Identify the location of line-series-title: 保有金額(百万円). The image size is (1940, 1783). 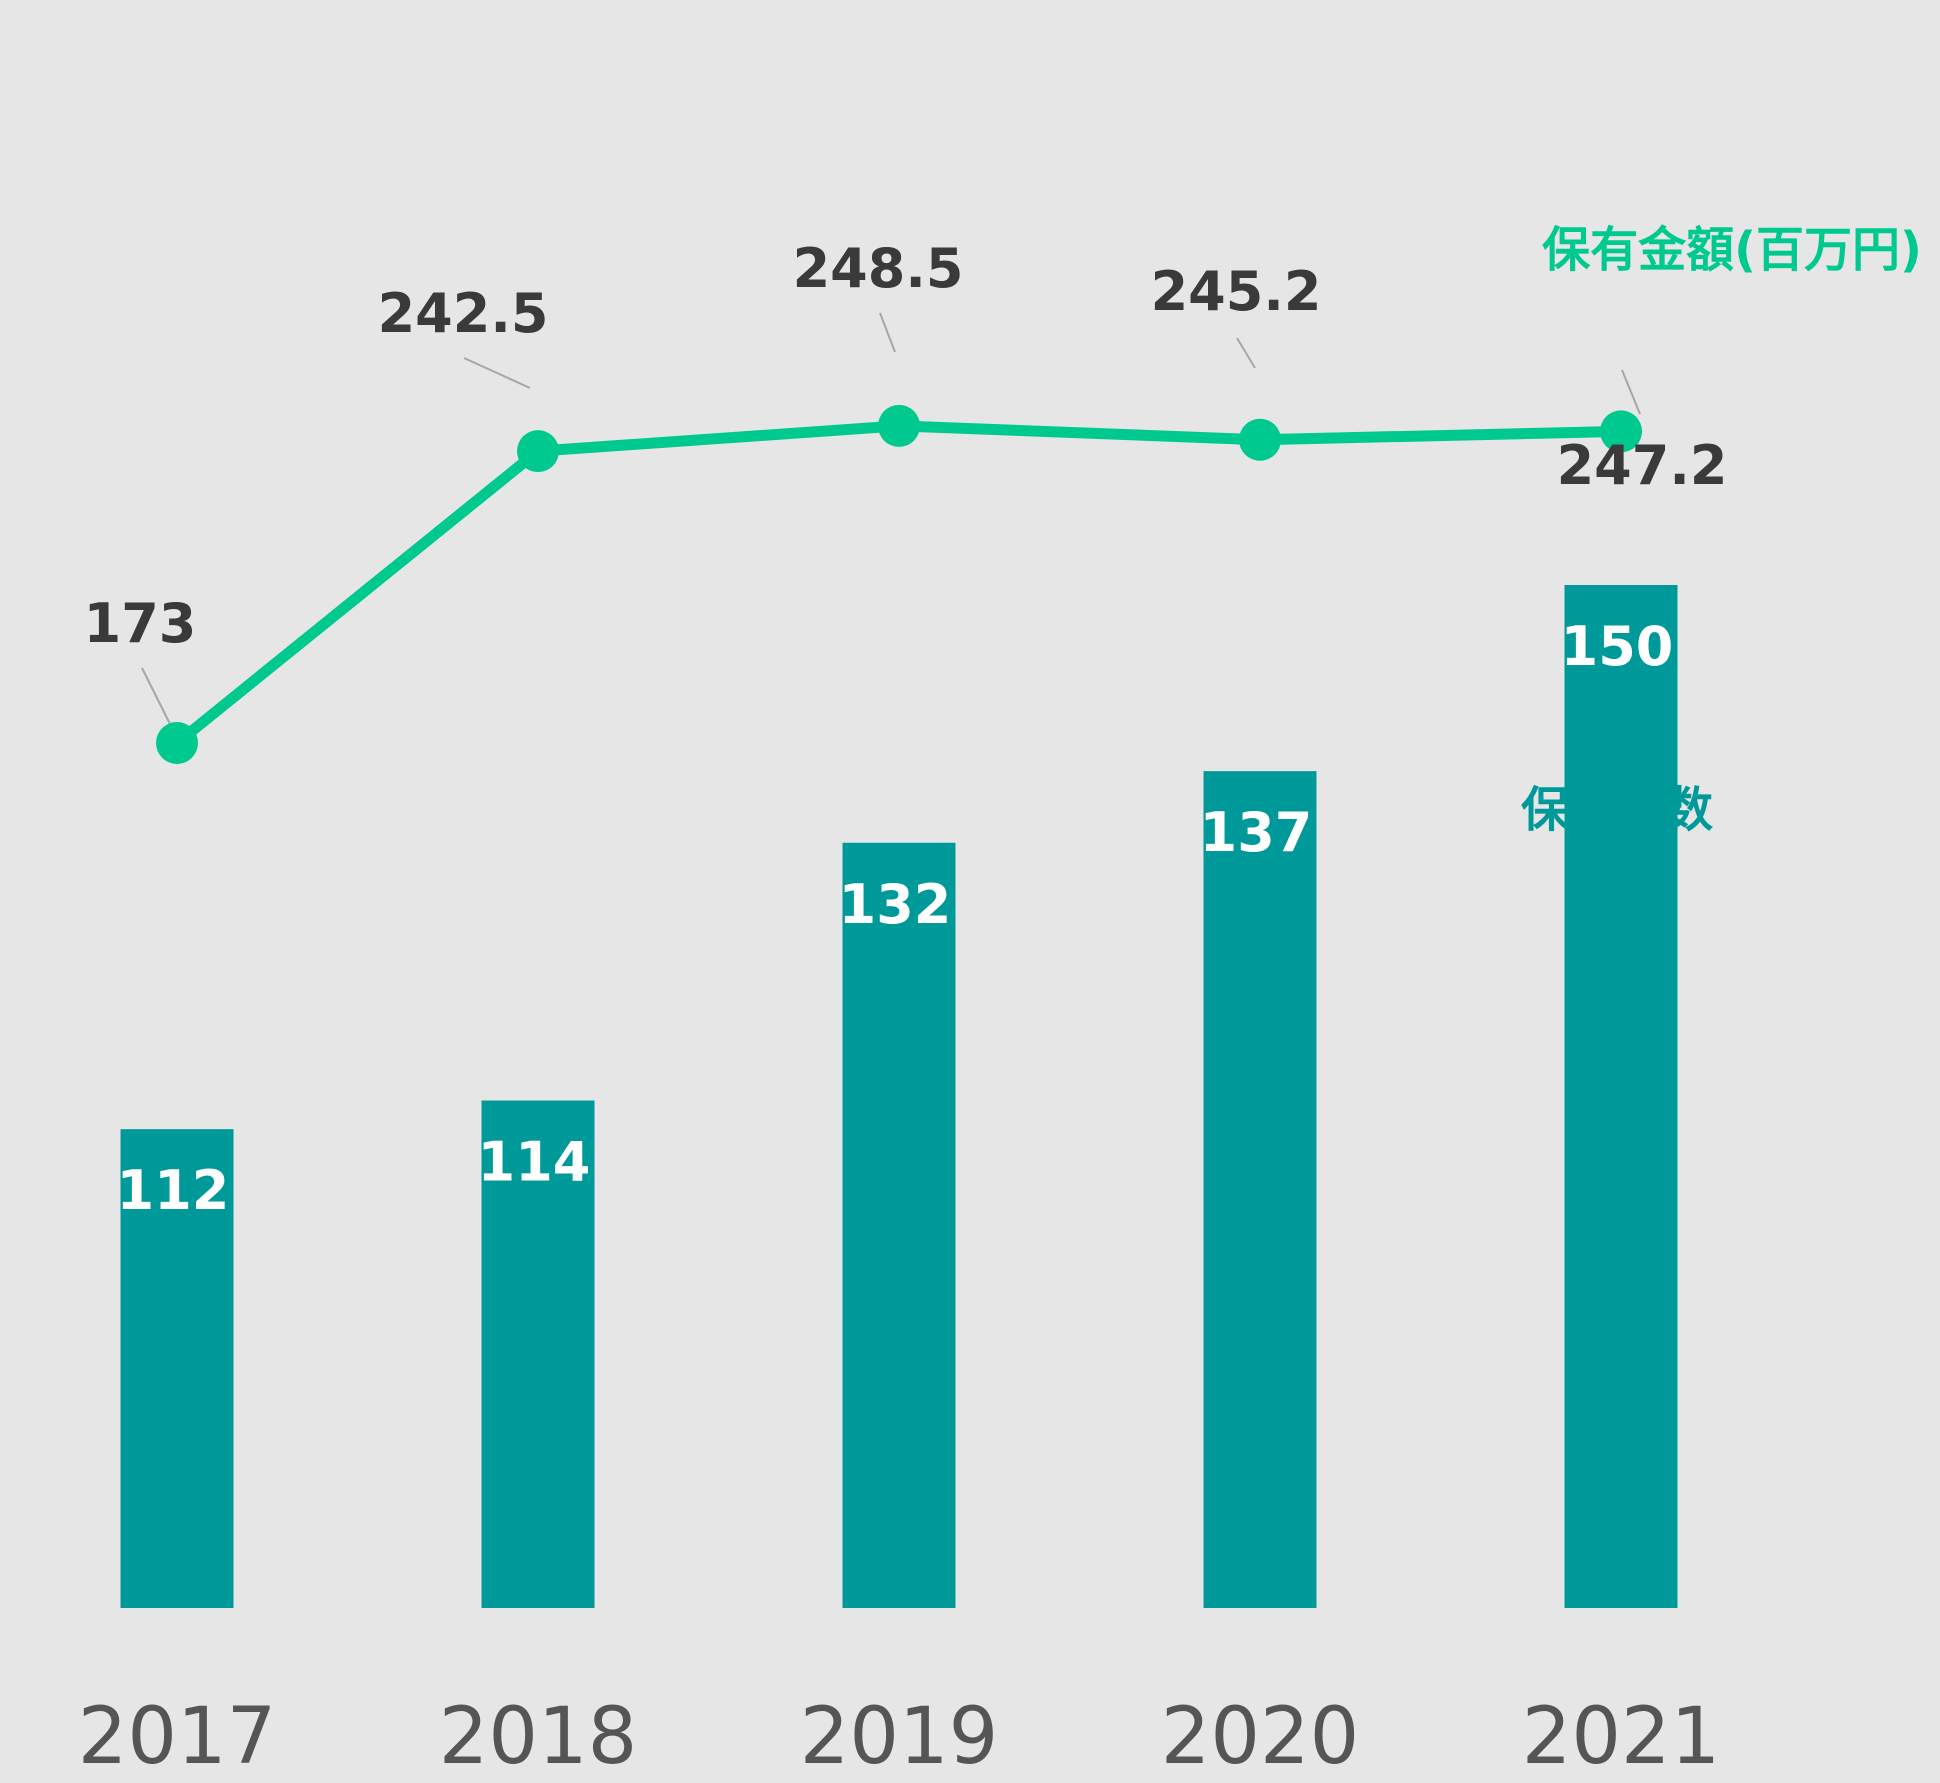
(1732, 250).